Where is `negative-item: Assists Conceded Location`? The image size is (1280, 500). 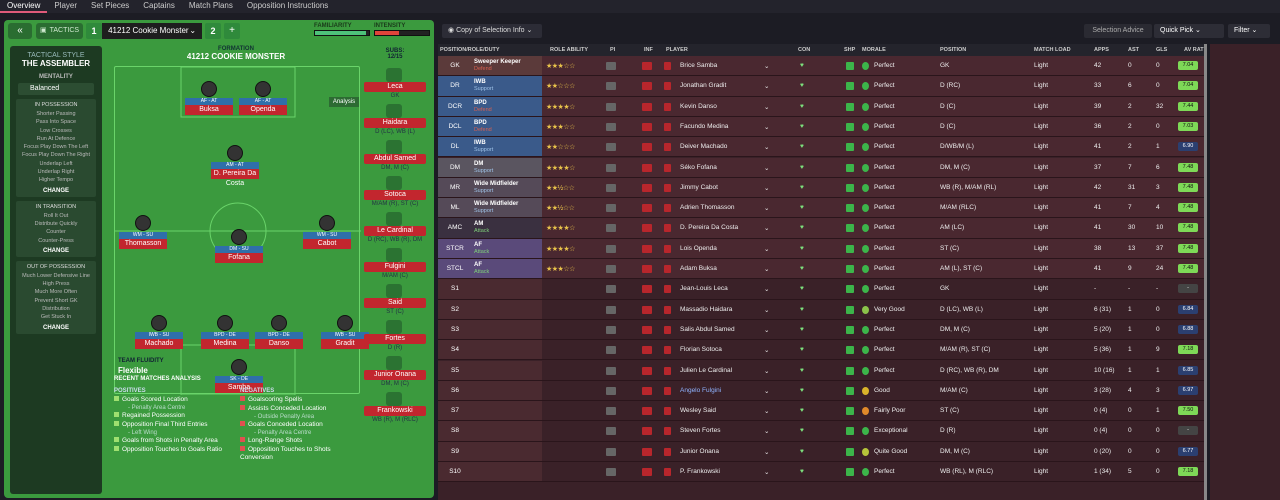
negative-item: Assists Conceded Location is located at coordinates (299, 409).